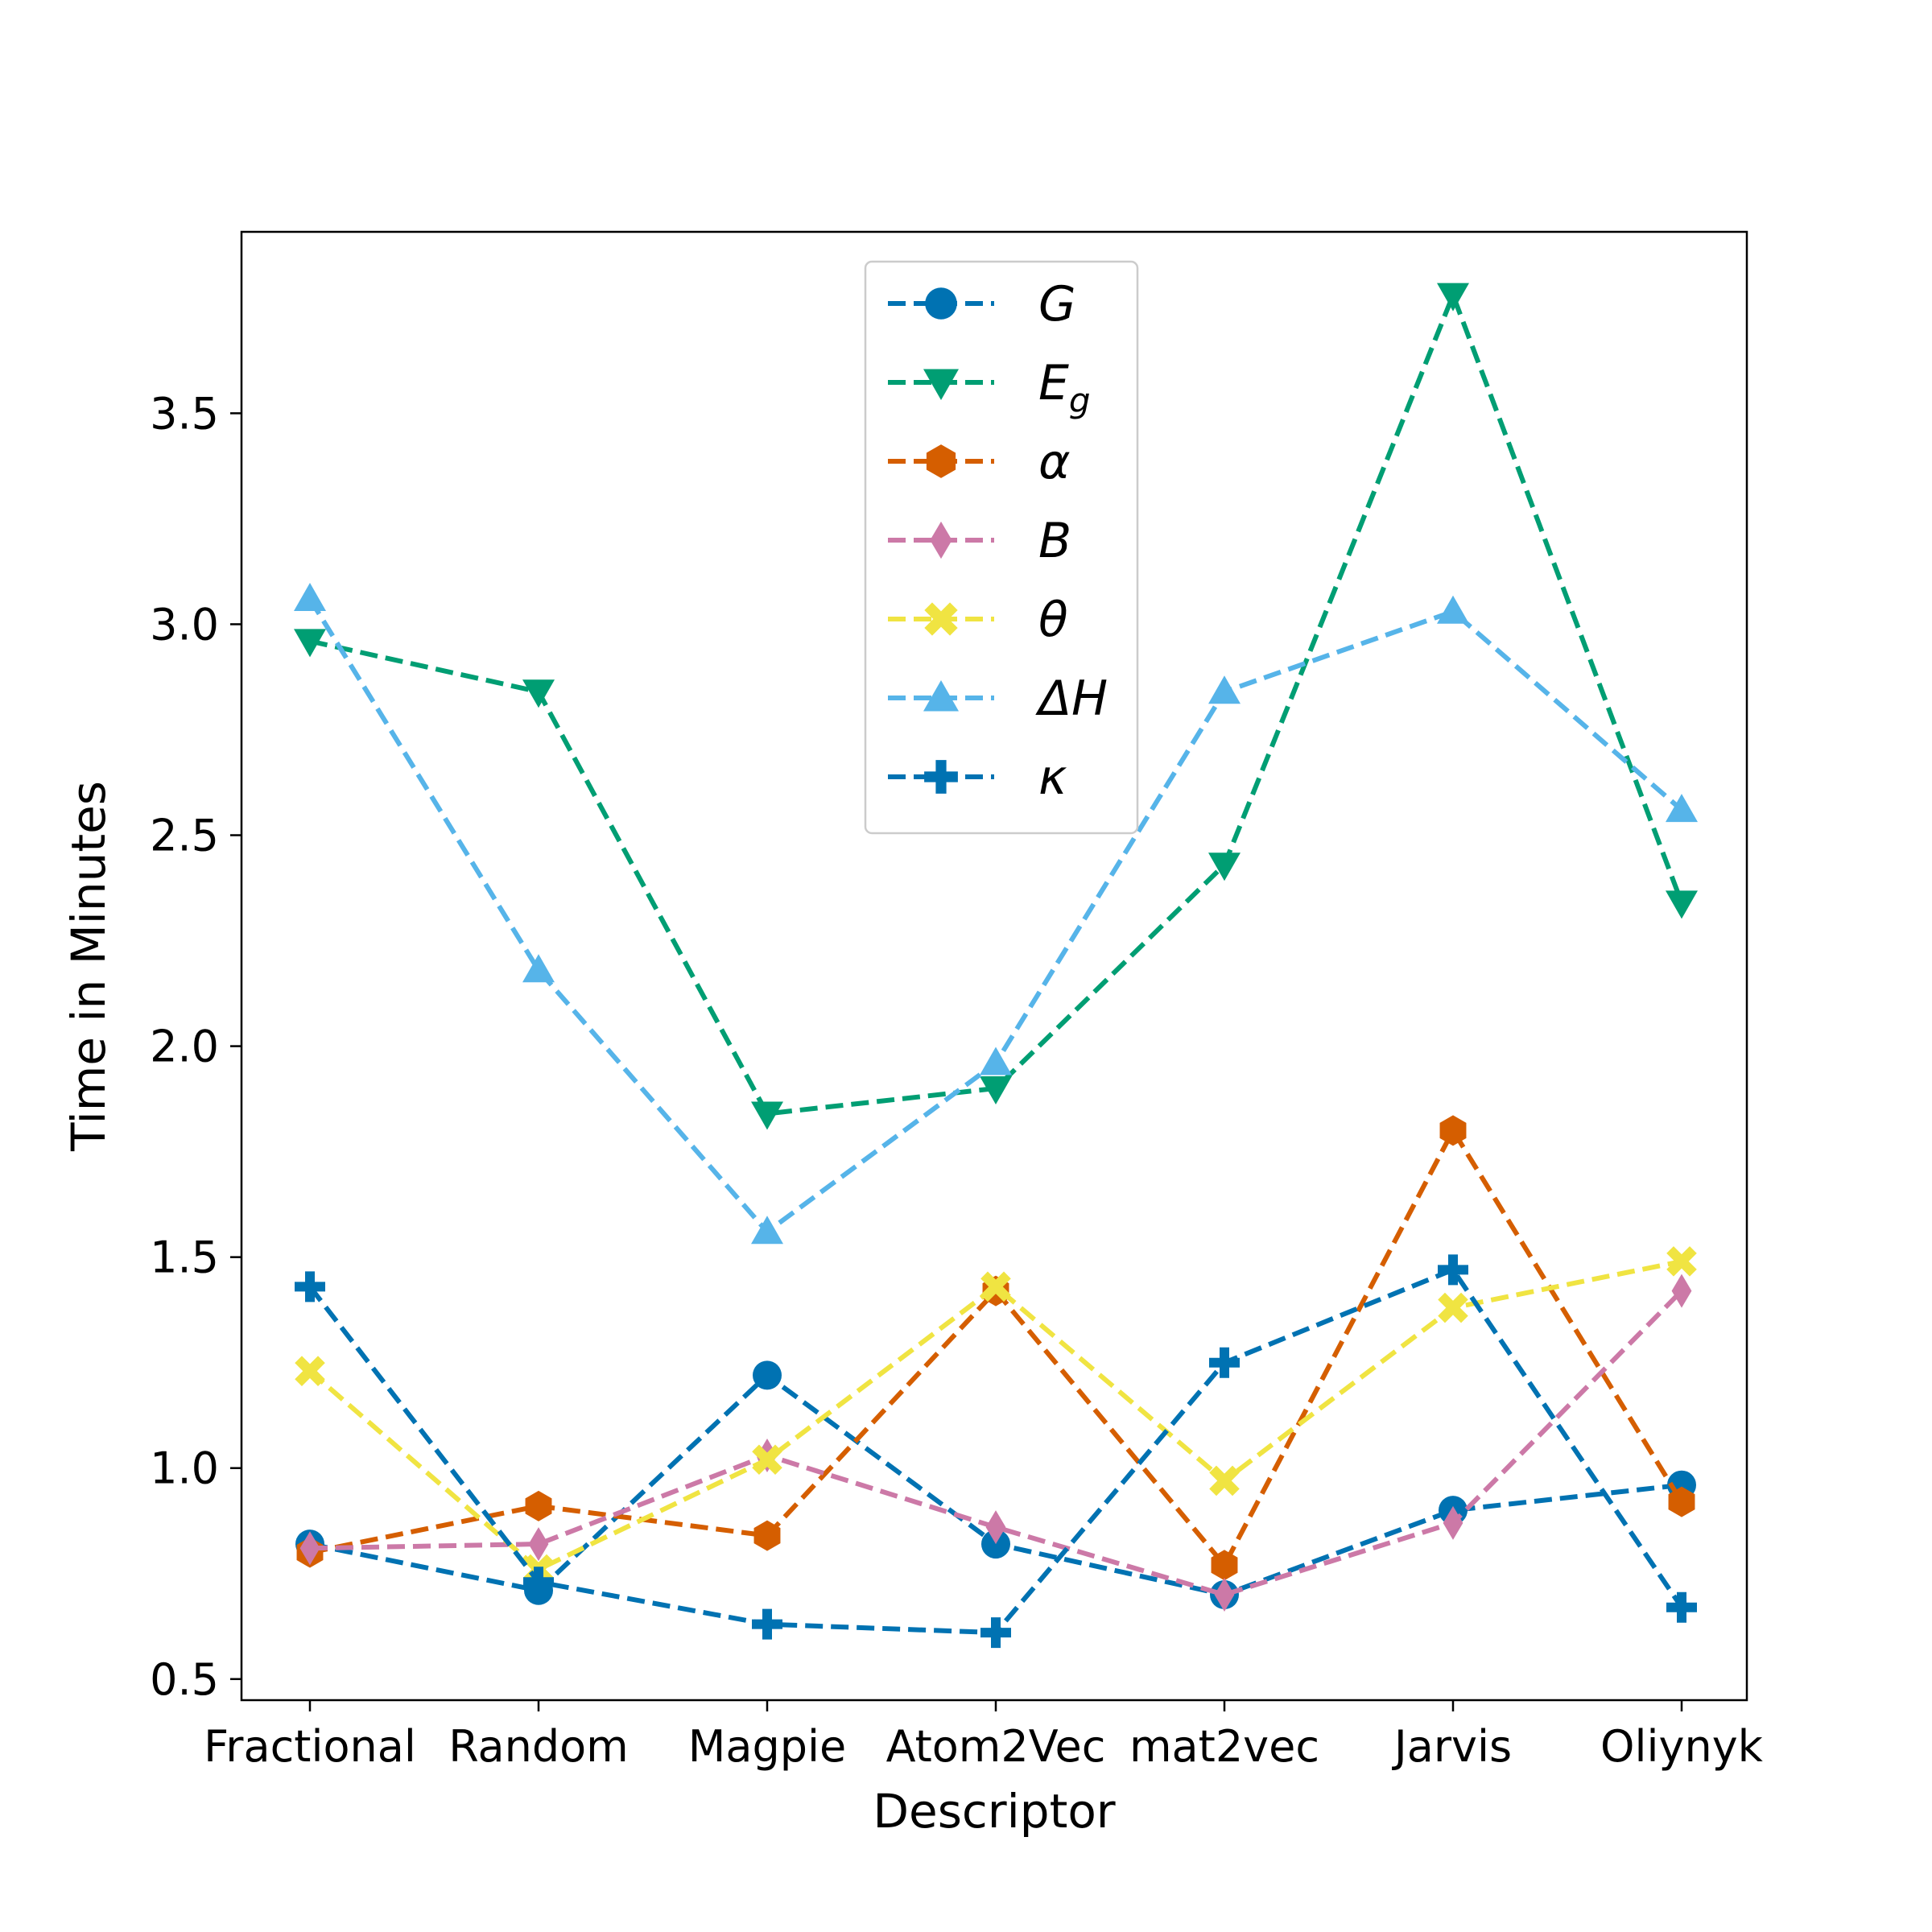  I want to click on x-axis-label: Descriptor, so click(994, 1811).